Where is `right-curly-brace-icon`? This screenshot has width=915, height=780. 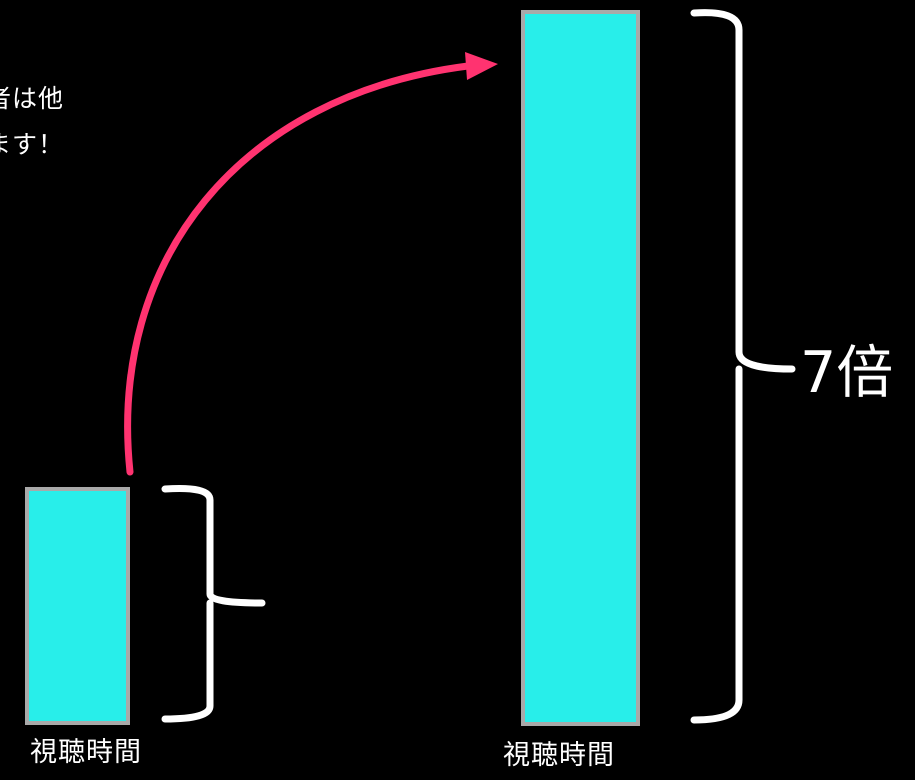
right-curly-brace-icon is located at coordinates (743, 366).